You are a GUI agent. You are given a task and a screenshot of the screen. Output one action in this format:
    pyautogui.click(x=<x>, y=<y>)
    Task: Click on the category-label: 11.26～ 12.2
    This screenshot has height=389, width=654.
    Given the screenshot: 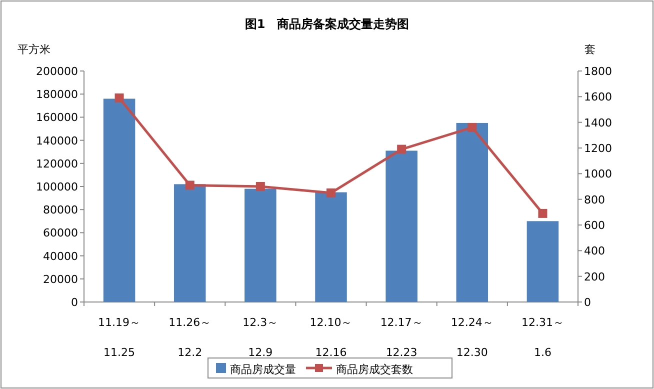 What is the action you would take?
    pyautogui.click(x=190, y=337)
    